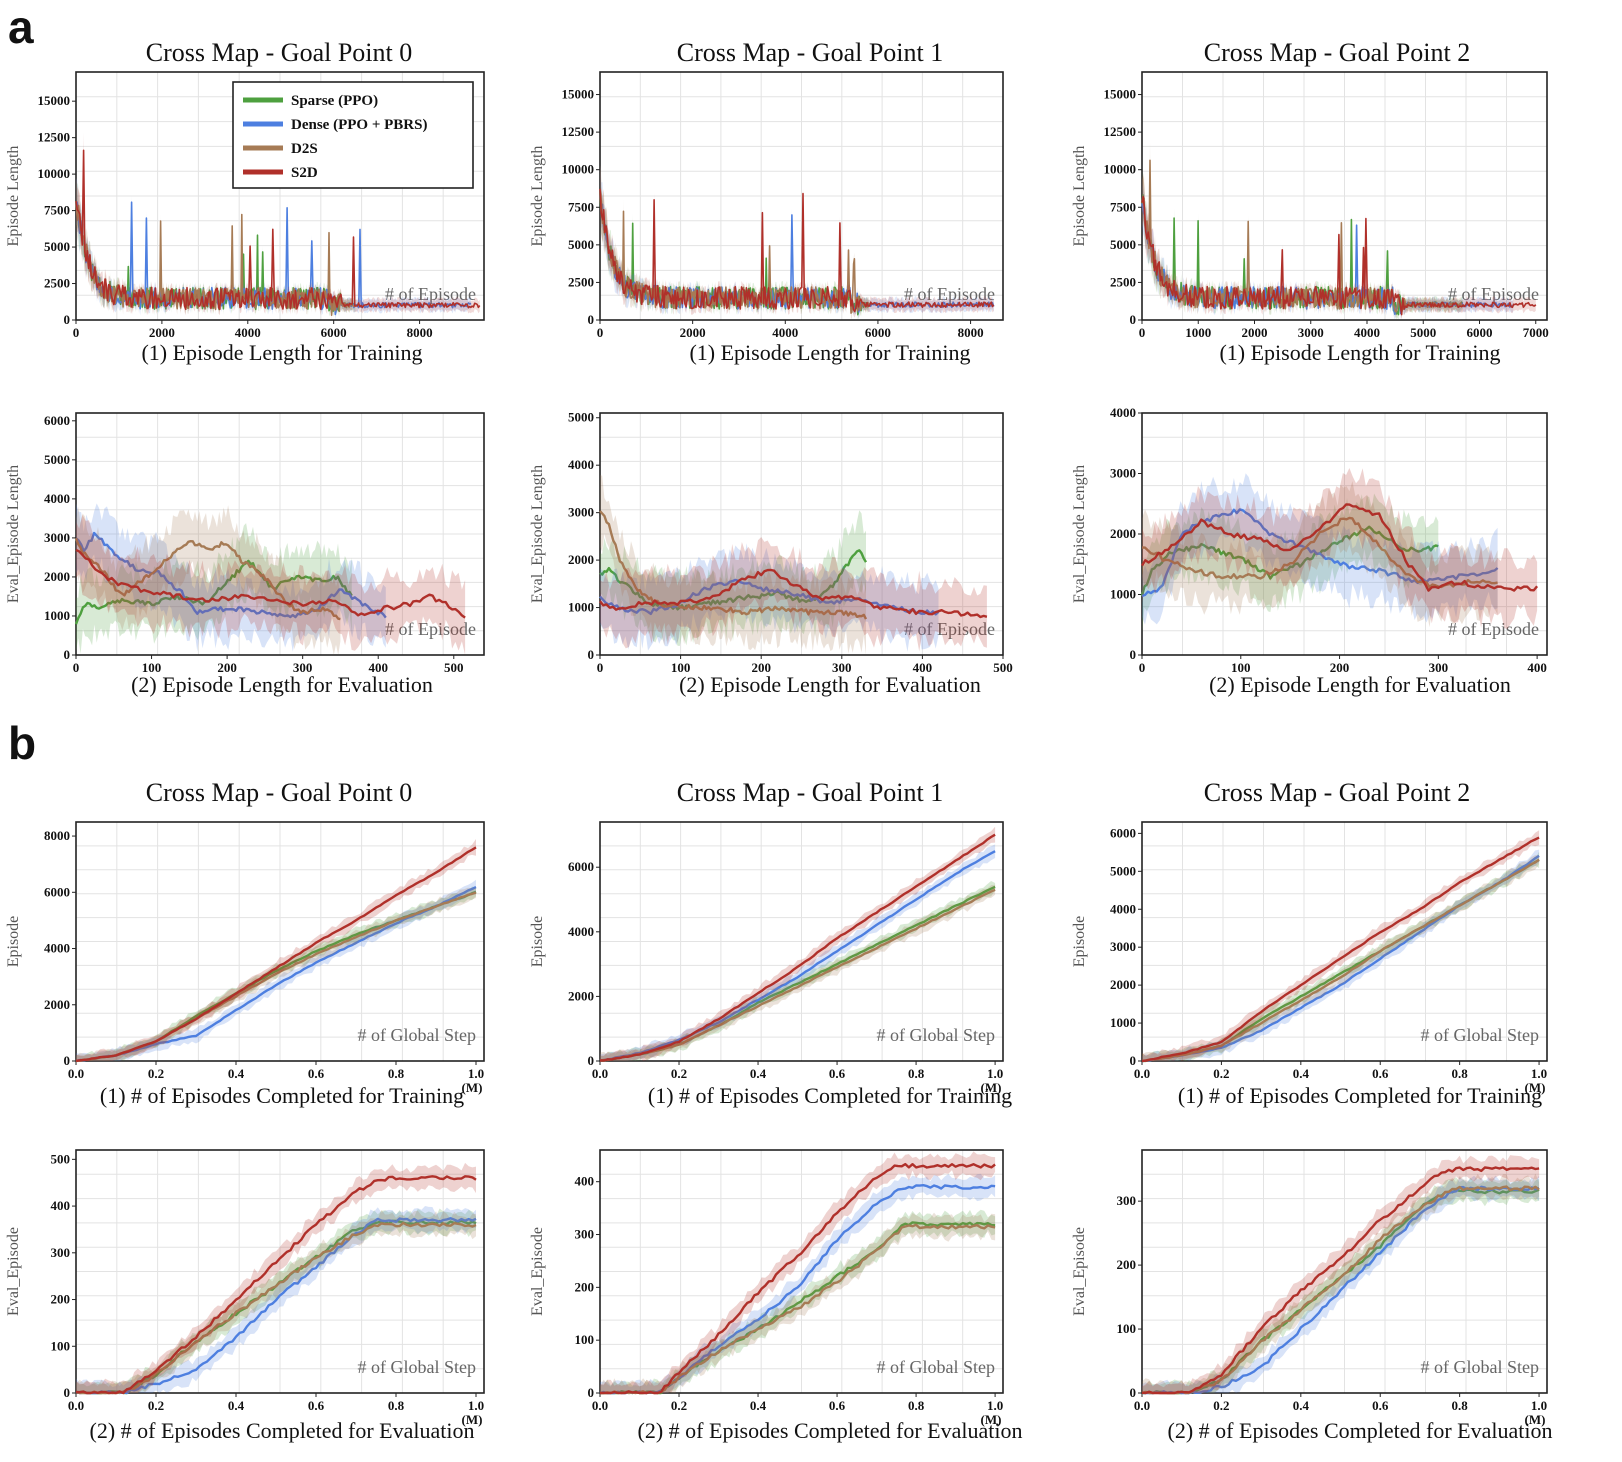 The width and height of the screenshot is (1622, 1462). Describe the element at coordinates (472, 1087) in the screenshot. I see `x-unit-label: (M)` at that location.